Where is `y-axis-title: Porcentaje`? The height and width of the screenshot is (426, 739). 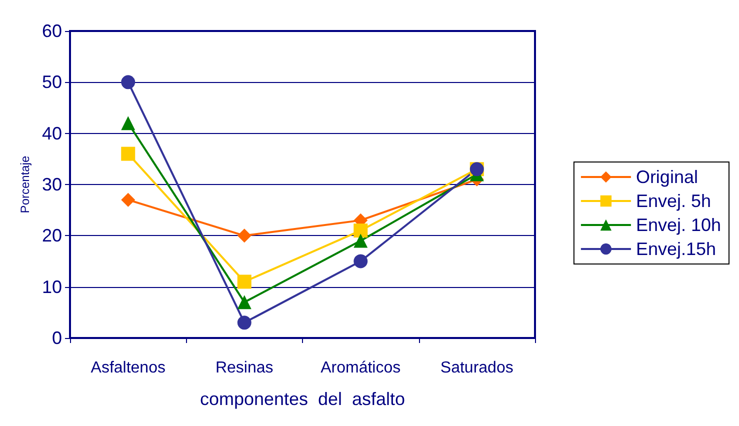
y-axis-title: Porcentaje is located at coordinates (25, 184).